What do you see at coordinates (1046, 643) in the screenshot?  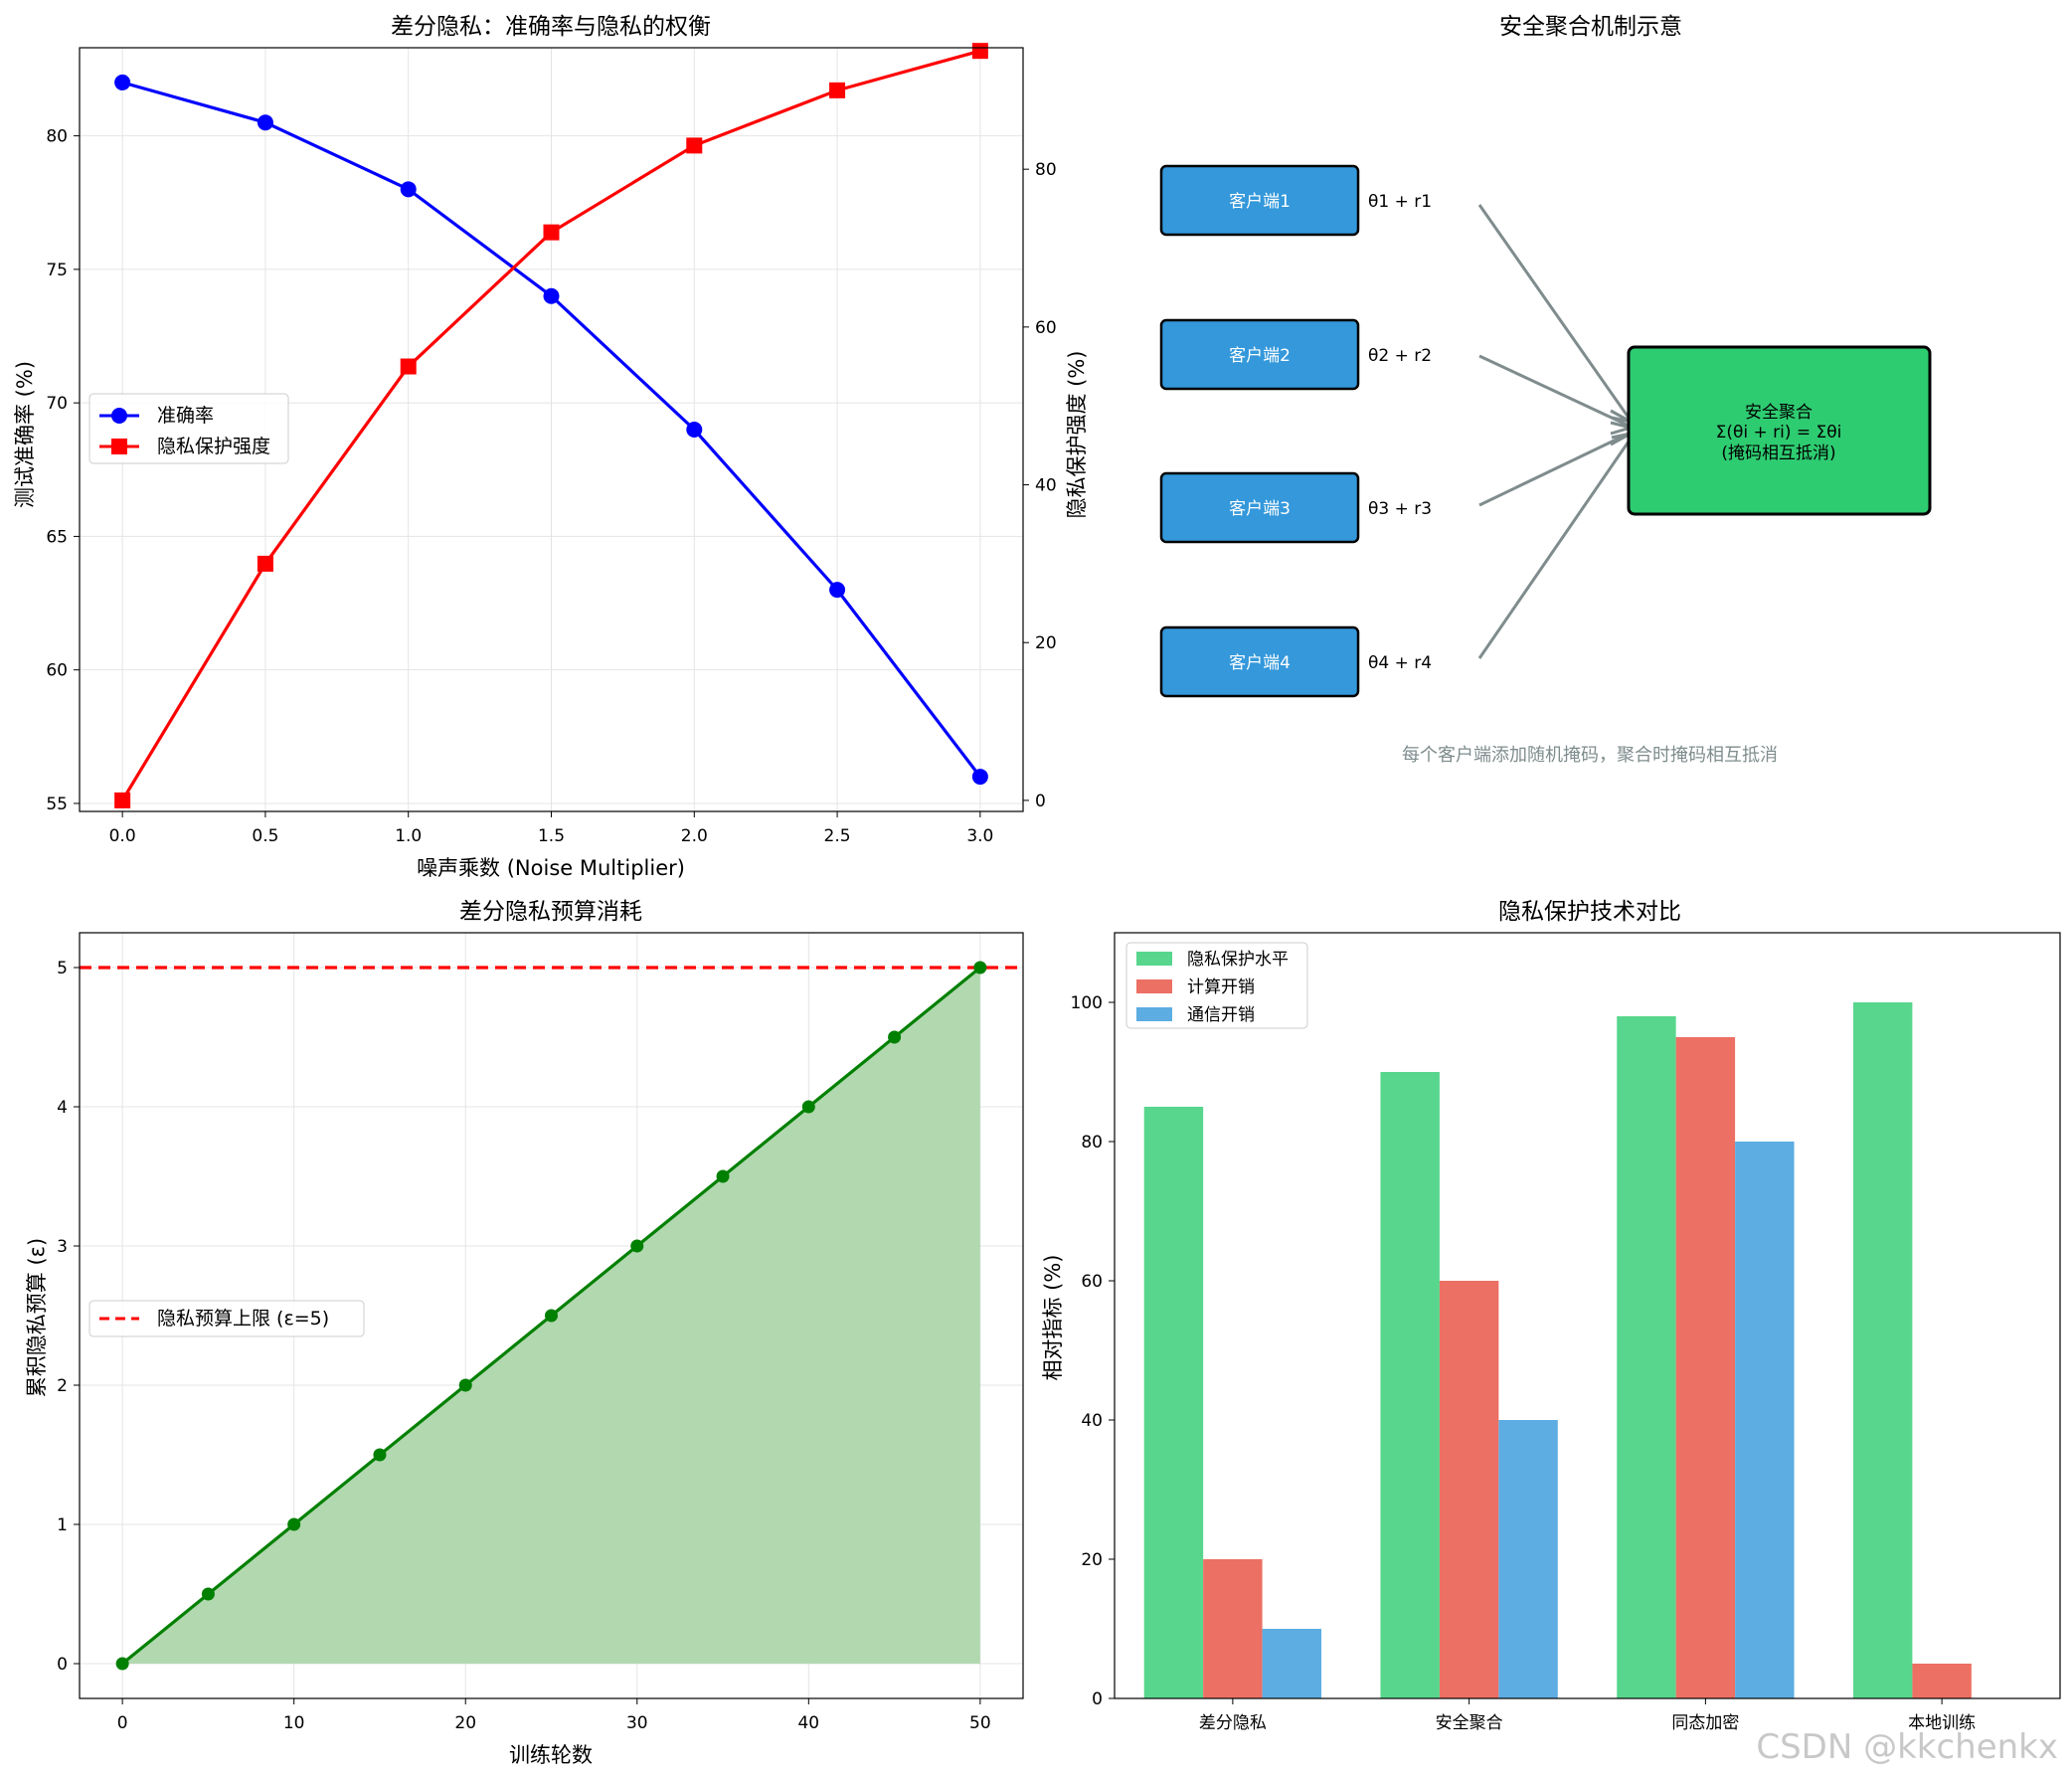 I see `right-y-tick-label: 20` at bounding box center [1046, 643].